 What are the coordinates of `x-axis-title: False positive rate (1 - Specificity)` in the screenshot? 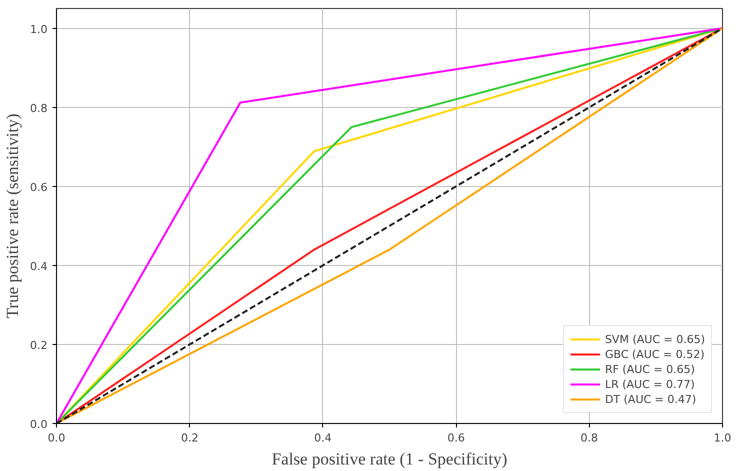 It's located at (390, 459).